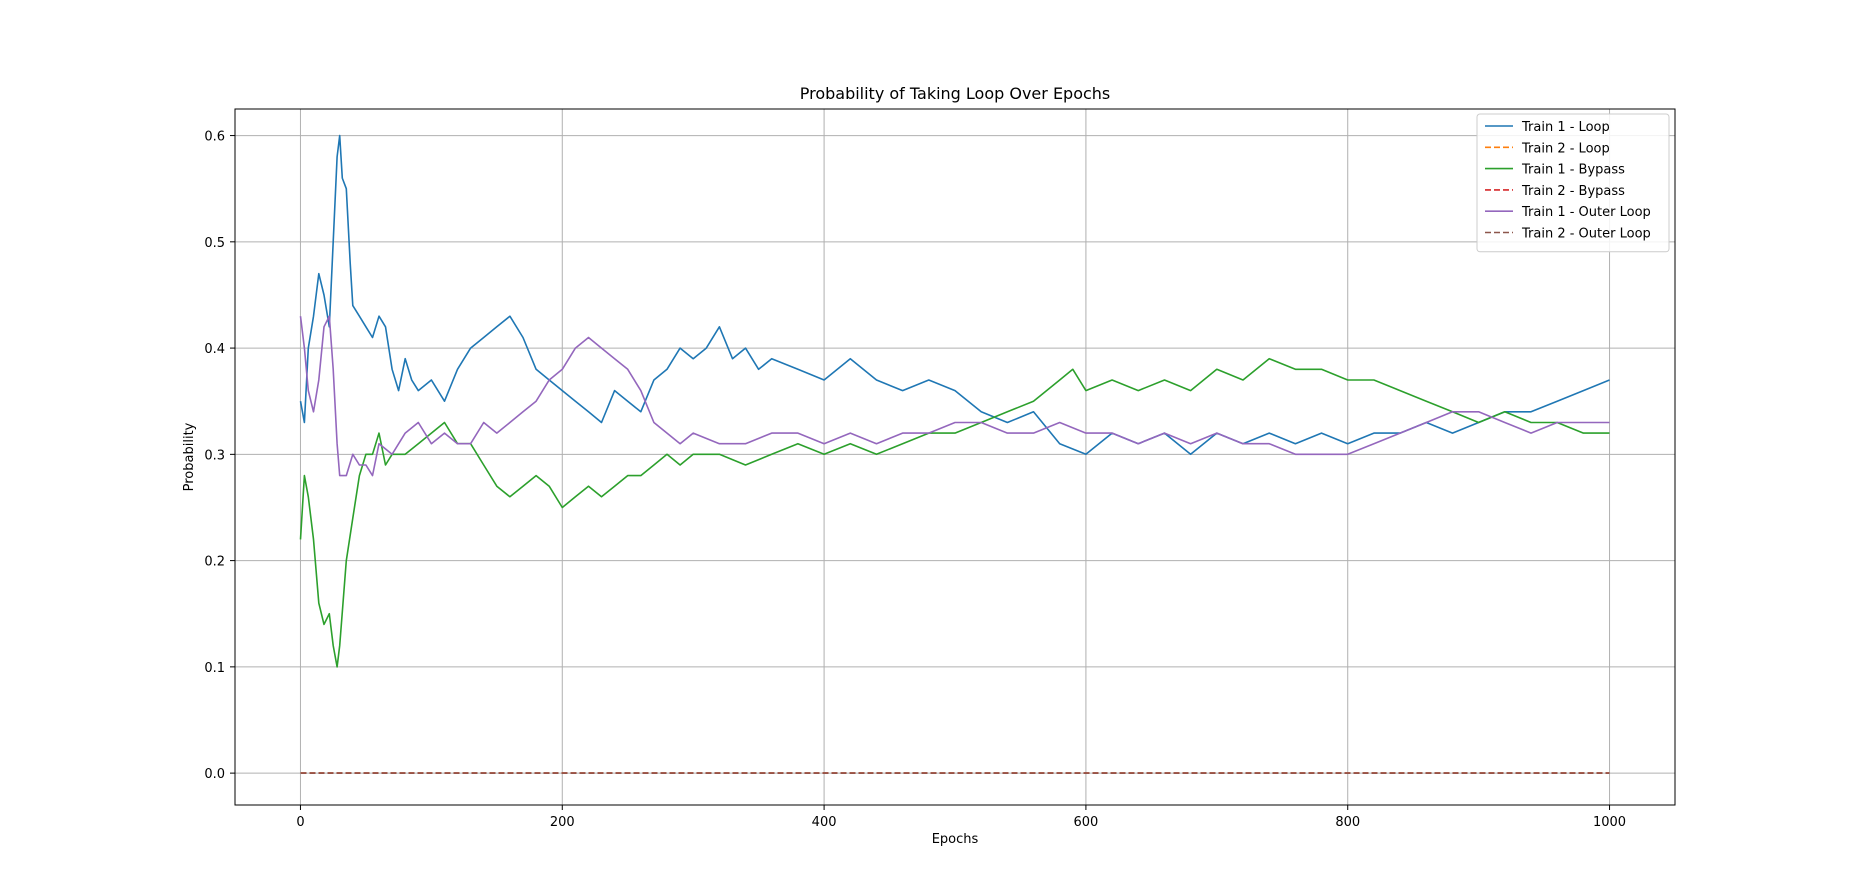  Describe the element at coordinates (300, 822) in the screenshot. I see `x-tick-label: 0` at that location.